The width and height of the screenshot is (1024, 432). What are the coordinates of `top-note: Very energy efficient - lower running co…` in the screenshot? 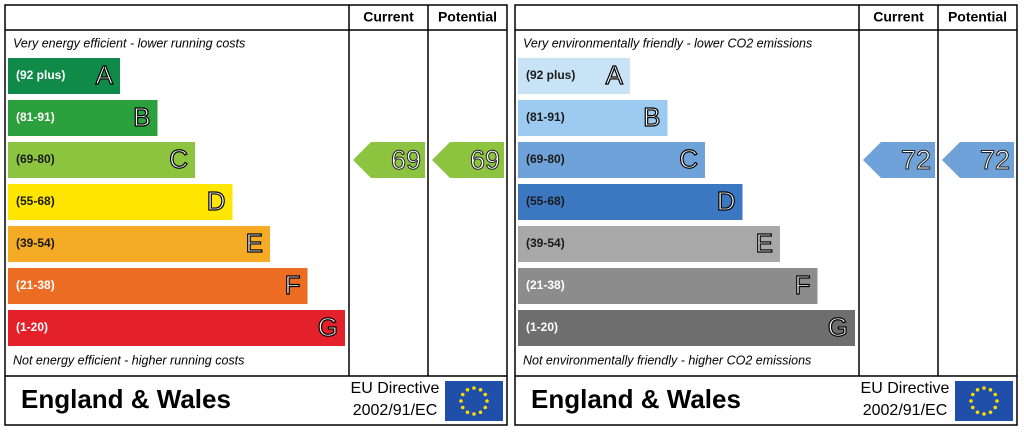 It's located at (129, 43).